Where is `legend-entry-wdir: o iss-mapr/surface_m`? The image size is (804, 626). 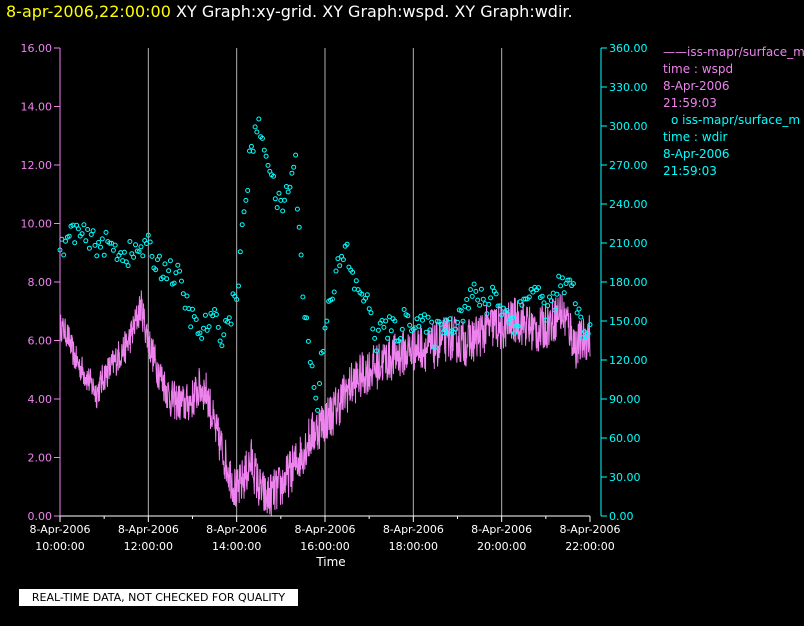 legend-entry-wdir: o iss-mapr/surface_m is located at coordinates (737, 120).